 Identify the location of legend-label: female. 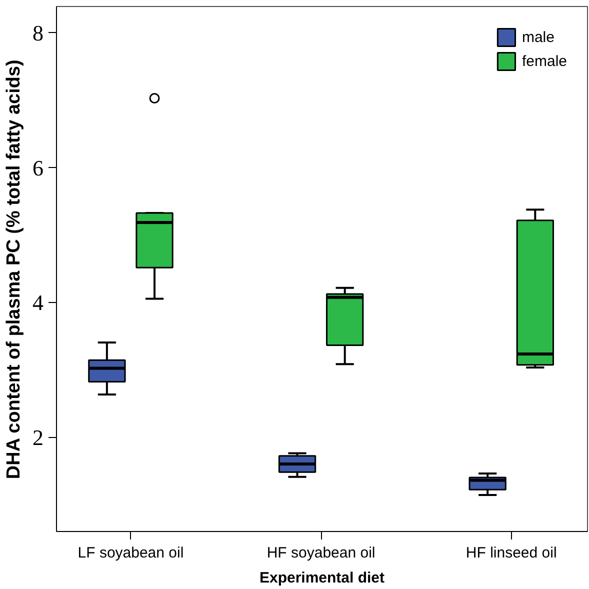
(544, 61).